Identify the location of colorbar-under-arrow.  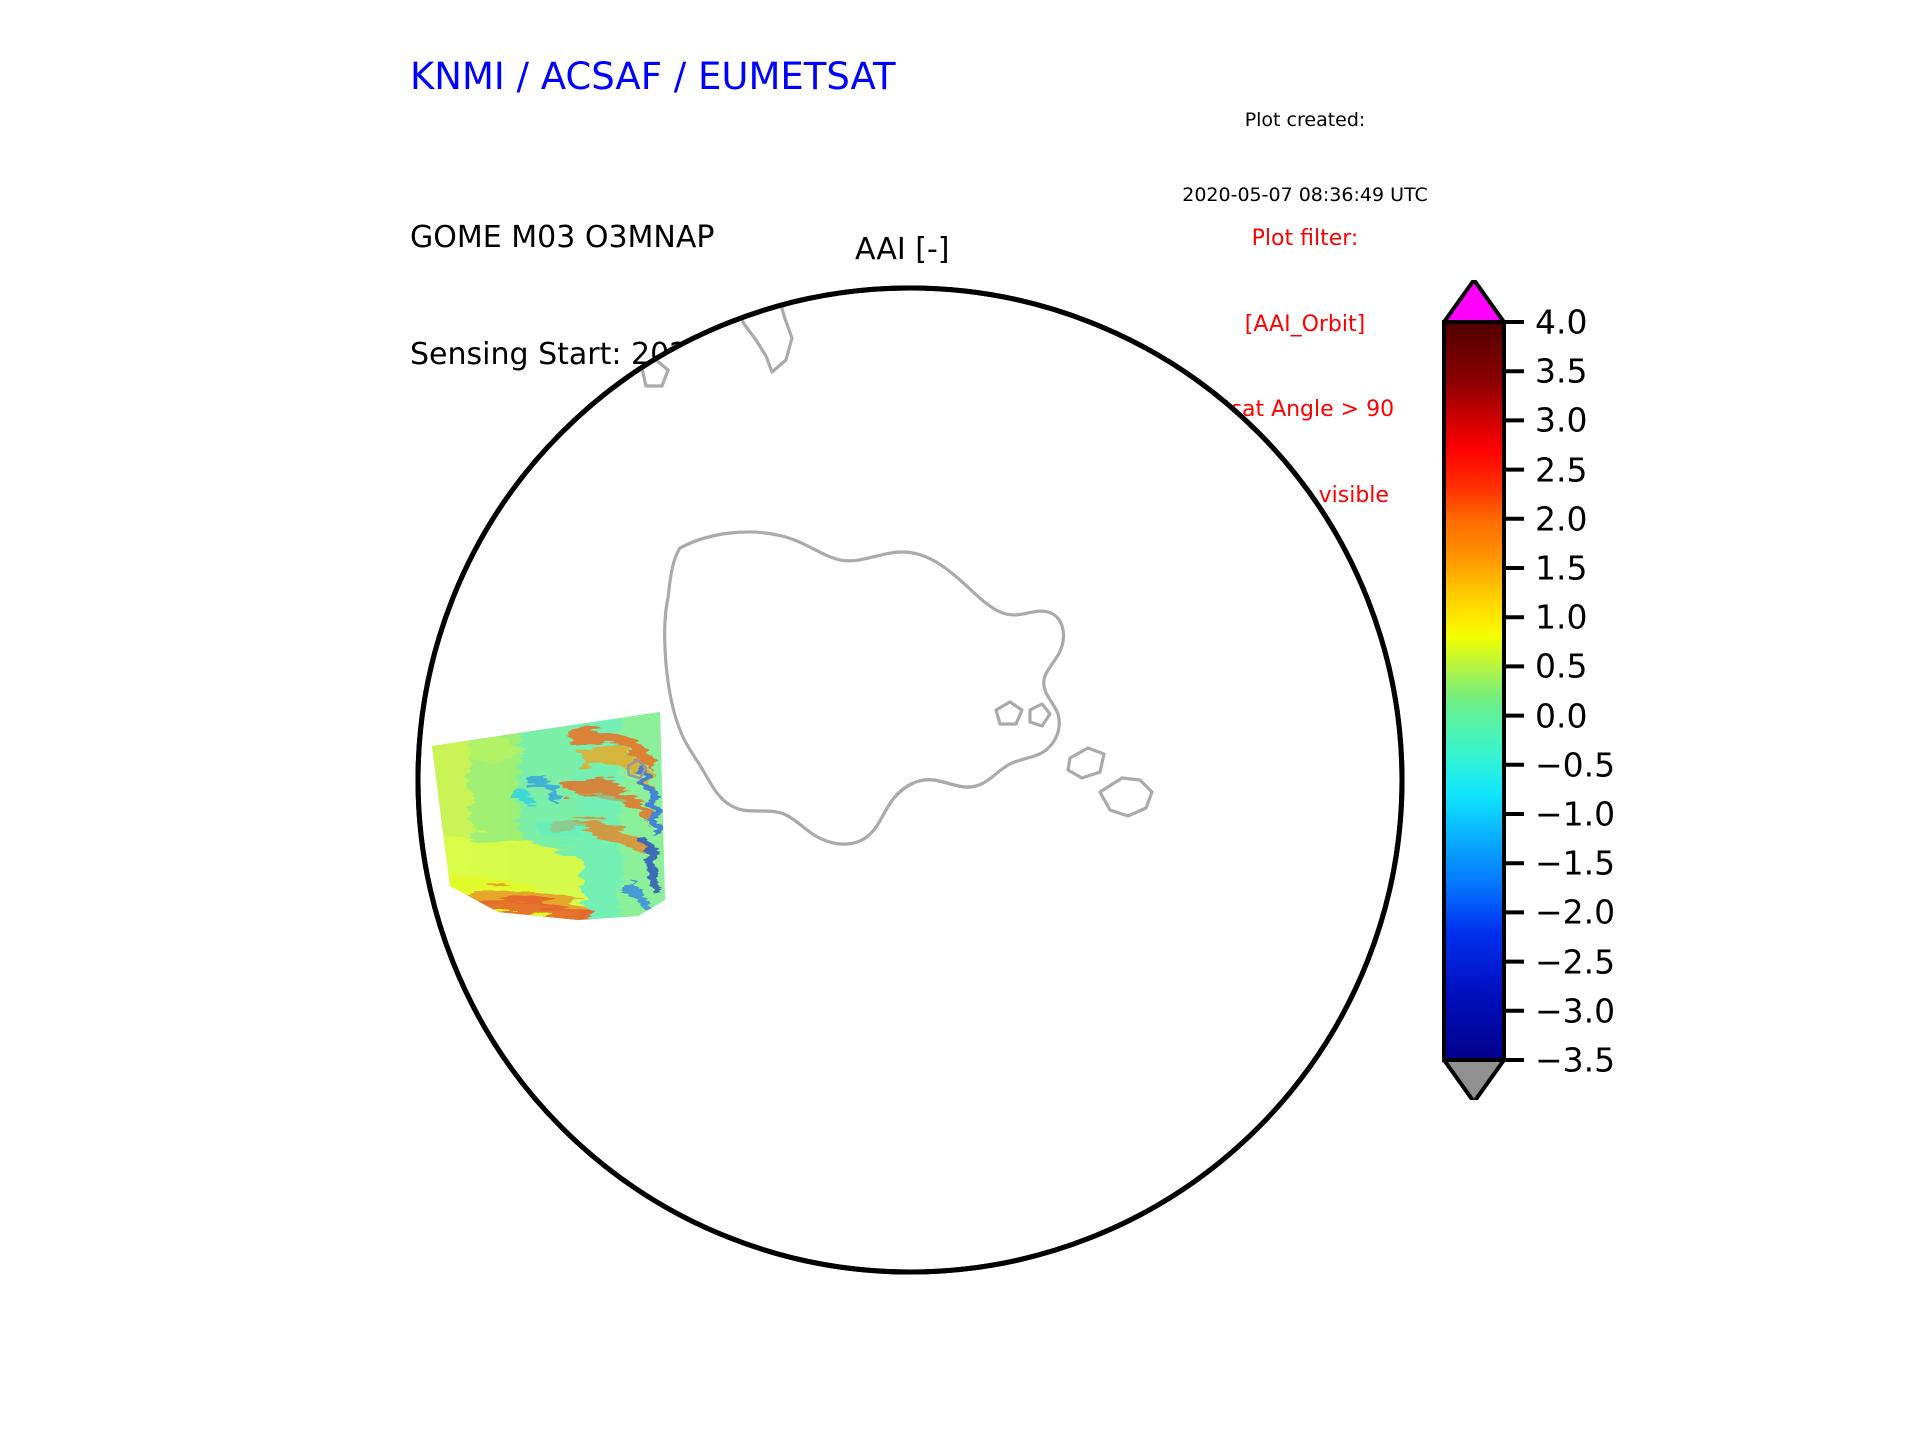
(1474, 1079).